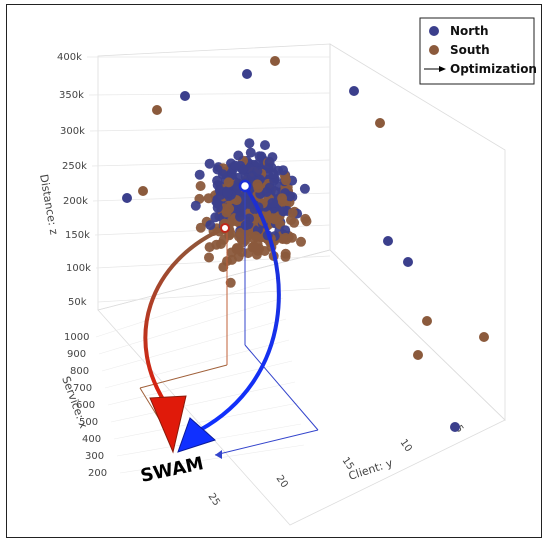 This screenshot has height=544, width=550. I want to click on optimization-arrows, so click(212, 316).